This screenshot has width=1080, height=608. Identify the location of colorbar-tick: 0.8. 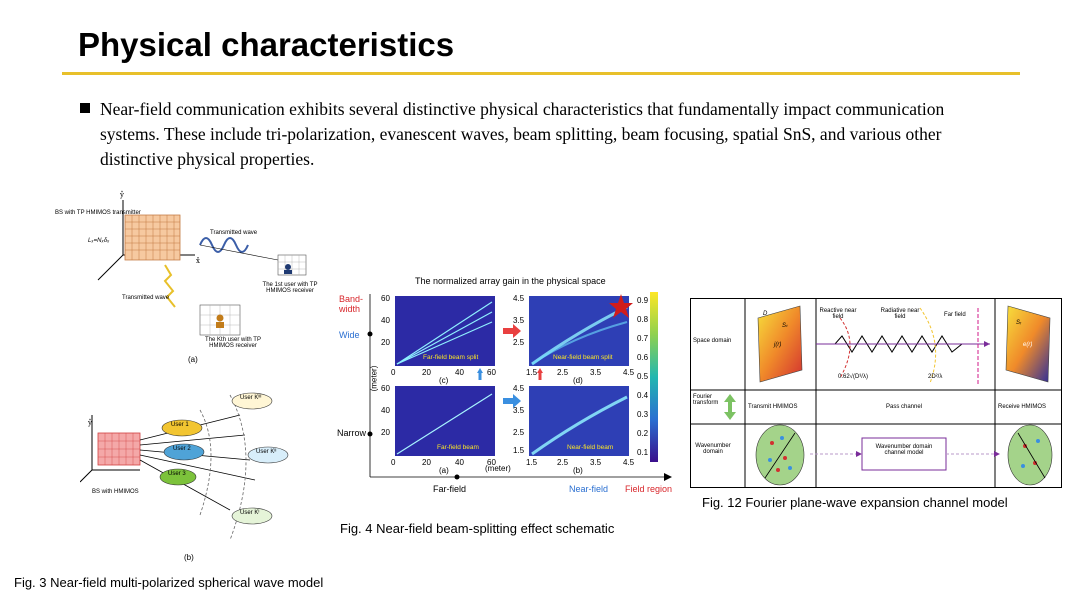
(643, 319).